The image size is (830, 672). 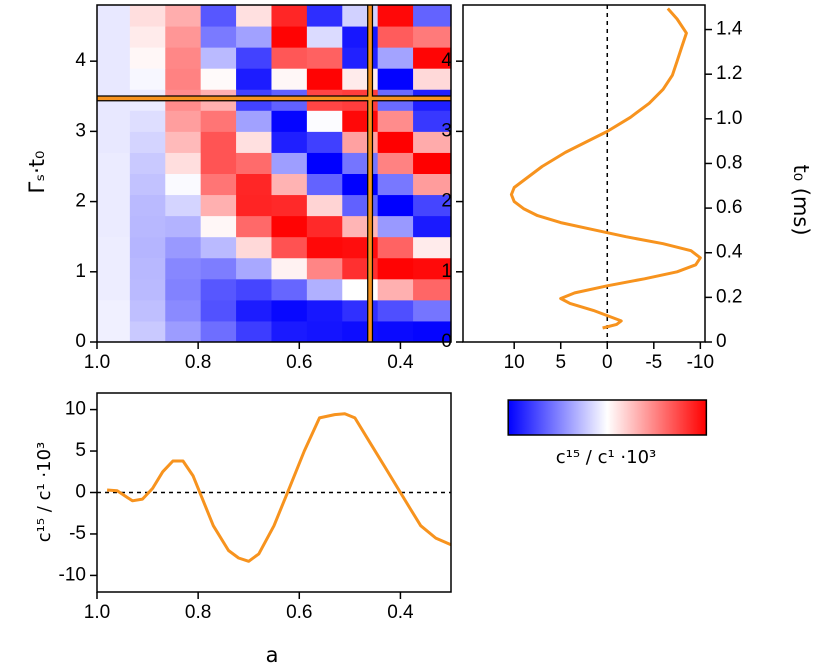 What do you see at coordinates (400, 612) in the screenshot?
I see `x-tick-label: 0.4` at bounding box center [400, 612].